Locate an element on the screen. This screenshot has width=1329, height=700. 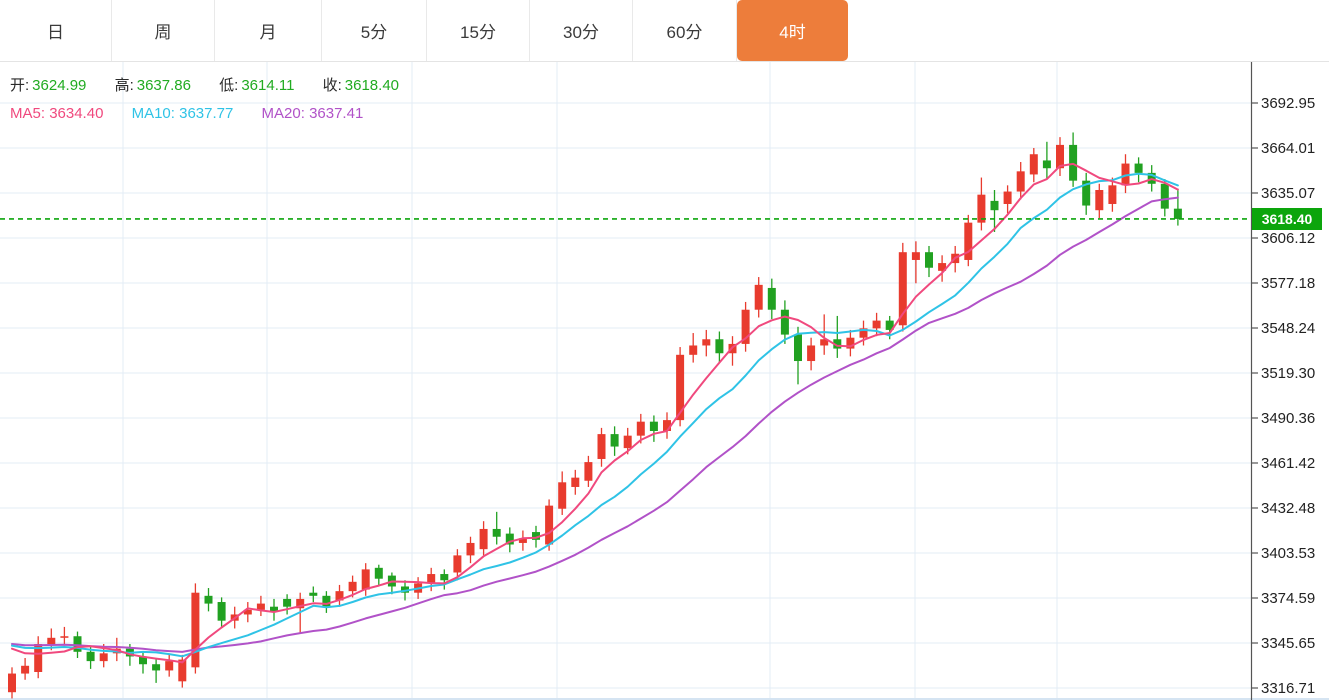
svg-text: 3316.71 is located at coordinates (1288, 688).